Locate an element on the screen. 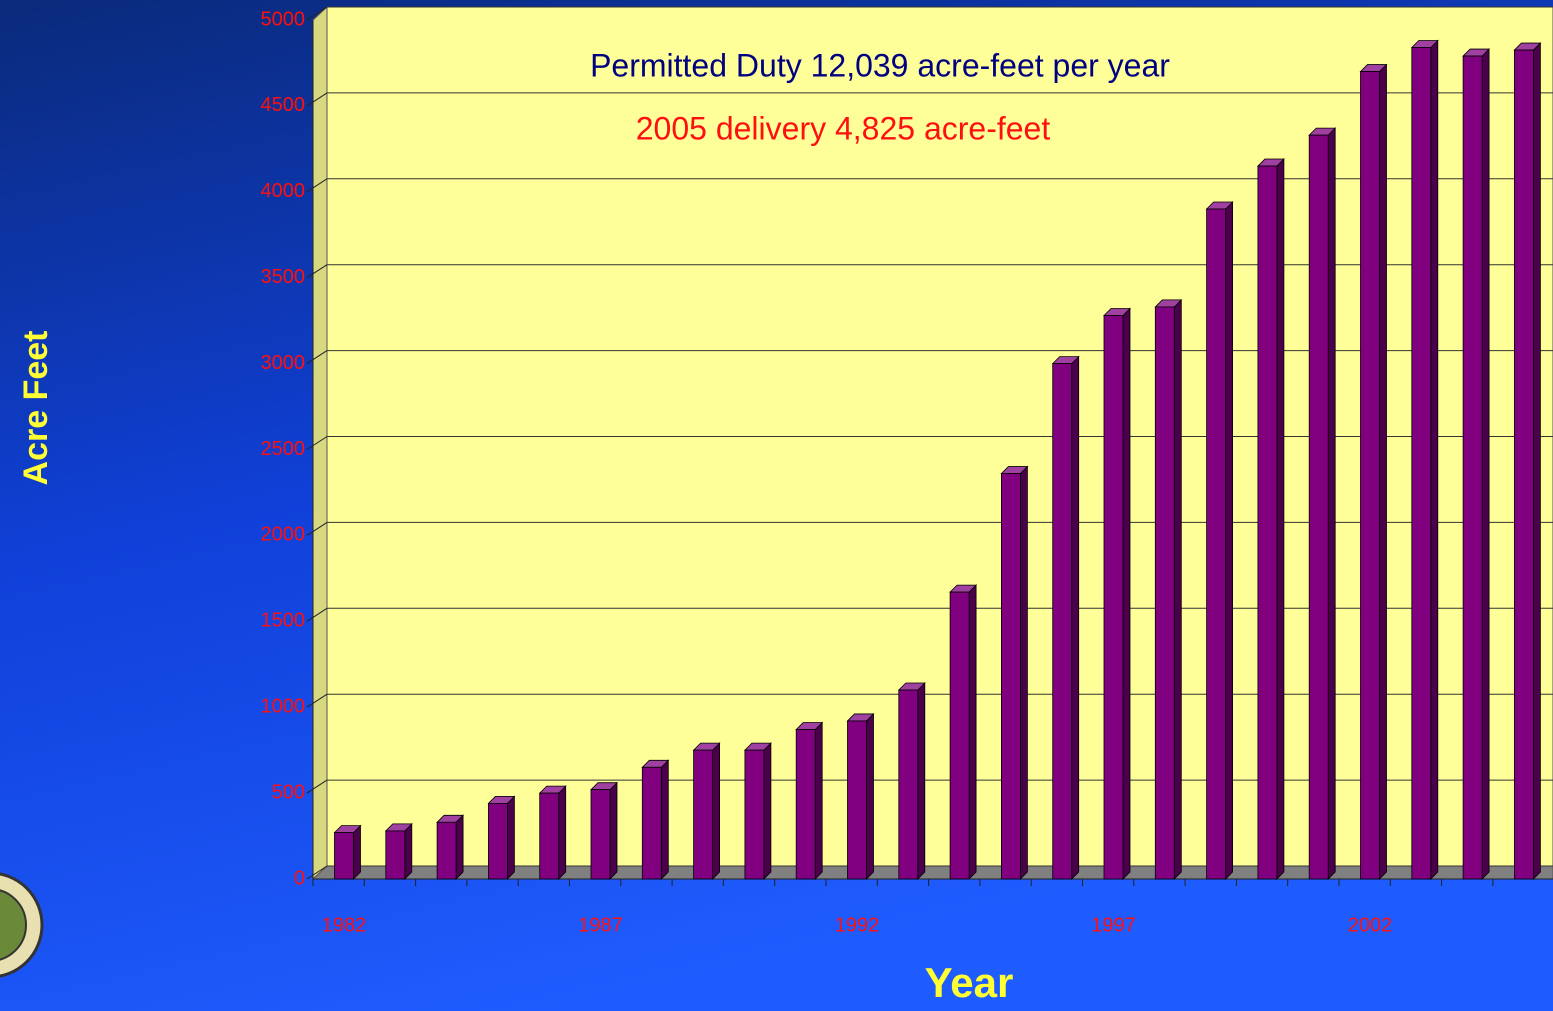  y-tick-label: 2500 is located at coordinates (283, 449).